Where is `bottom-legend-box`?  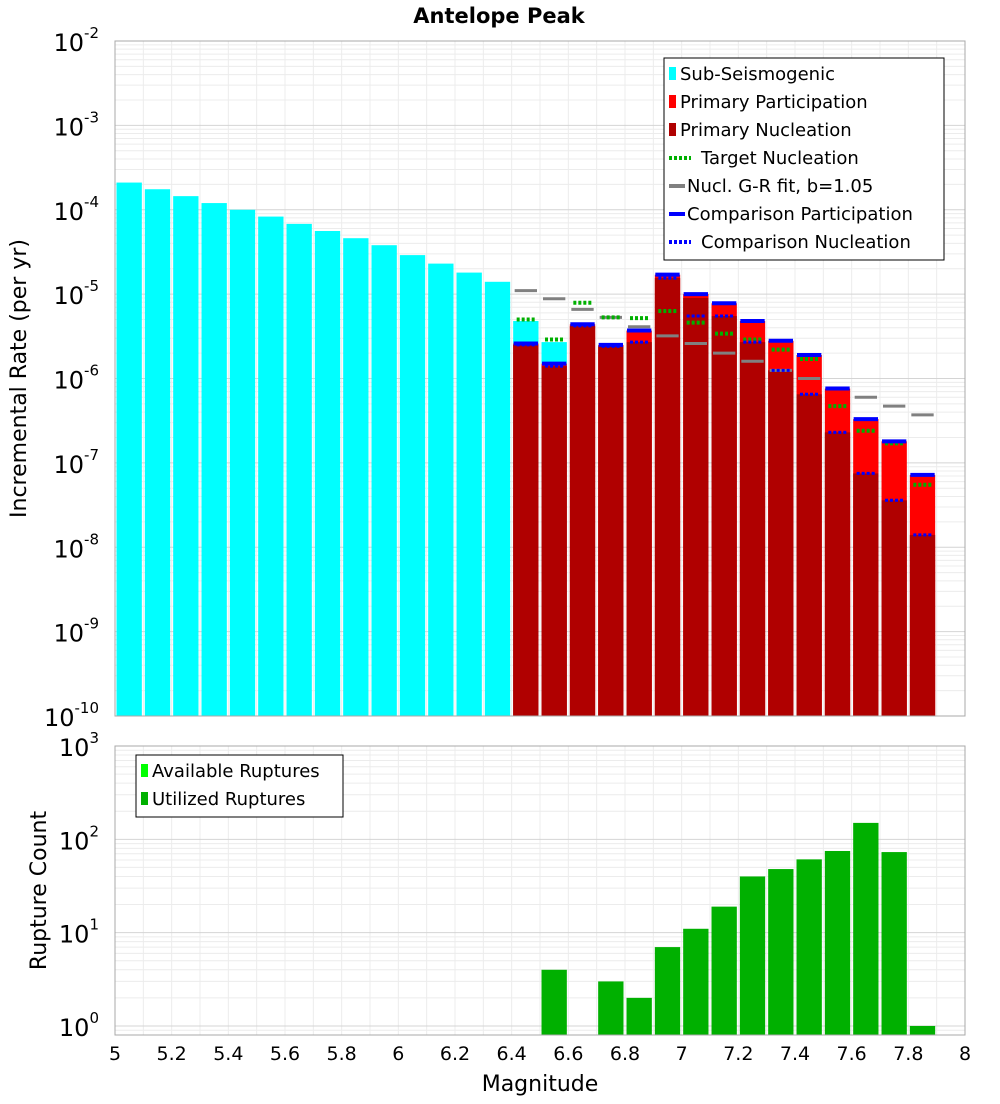 bottom-legend-box is located at coordinates (239, 786).